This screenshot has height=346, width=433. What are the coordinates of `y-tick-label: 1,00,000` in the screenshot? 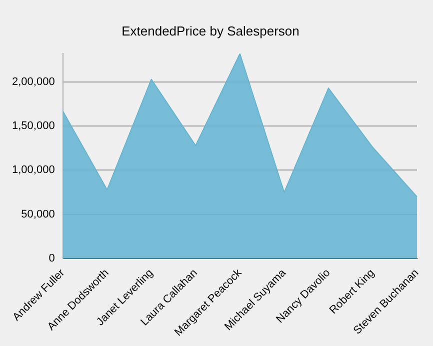 It's located at (33, 170).